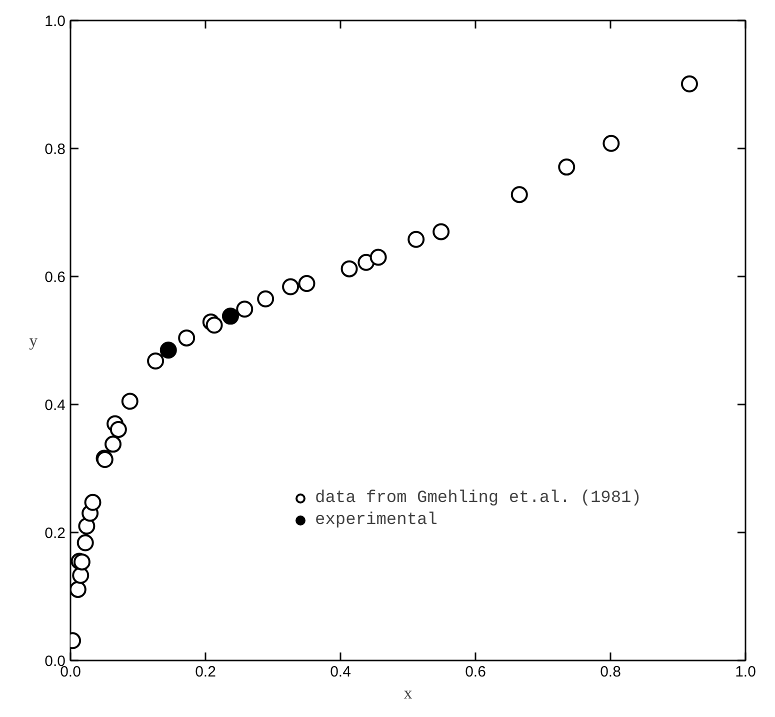 This screenshot has width=775, height=717. Describe the element at coordinates (33, 340) in the screenshot. I see `y-axis-title: y` at that location.